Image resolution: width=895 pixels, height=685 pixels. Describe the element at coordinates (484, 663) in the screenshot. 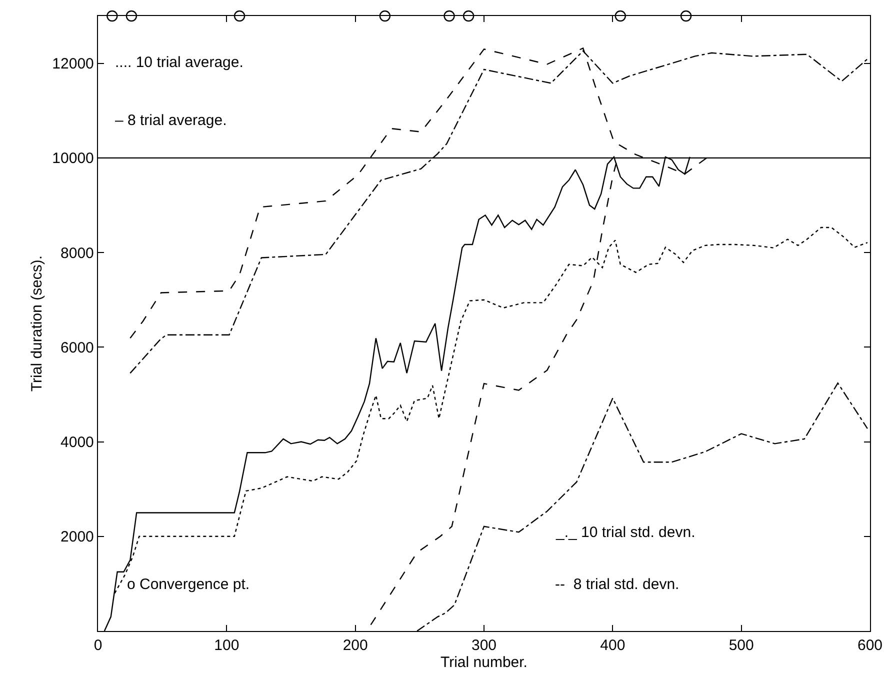

I see `x-axis-title: Trial number.` at that location.